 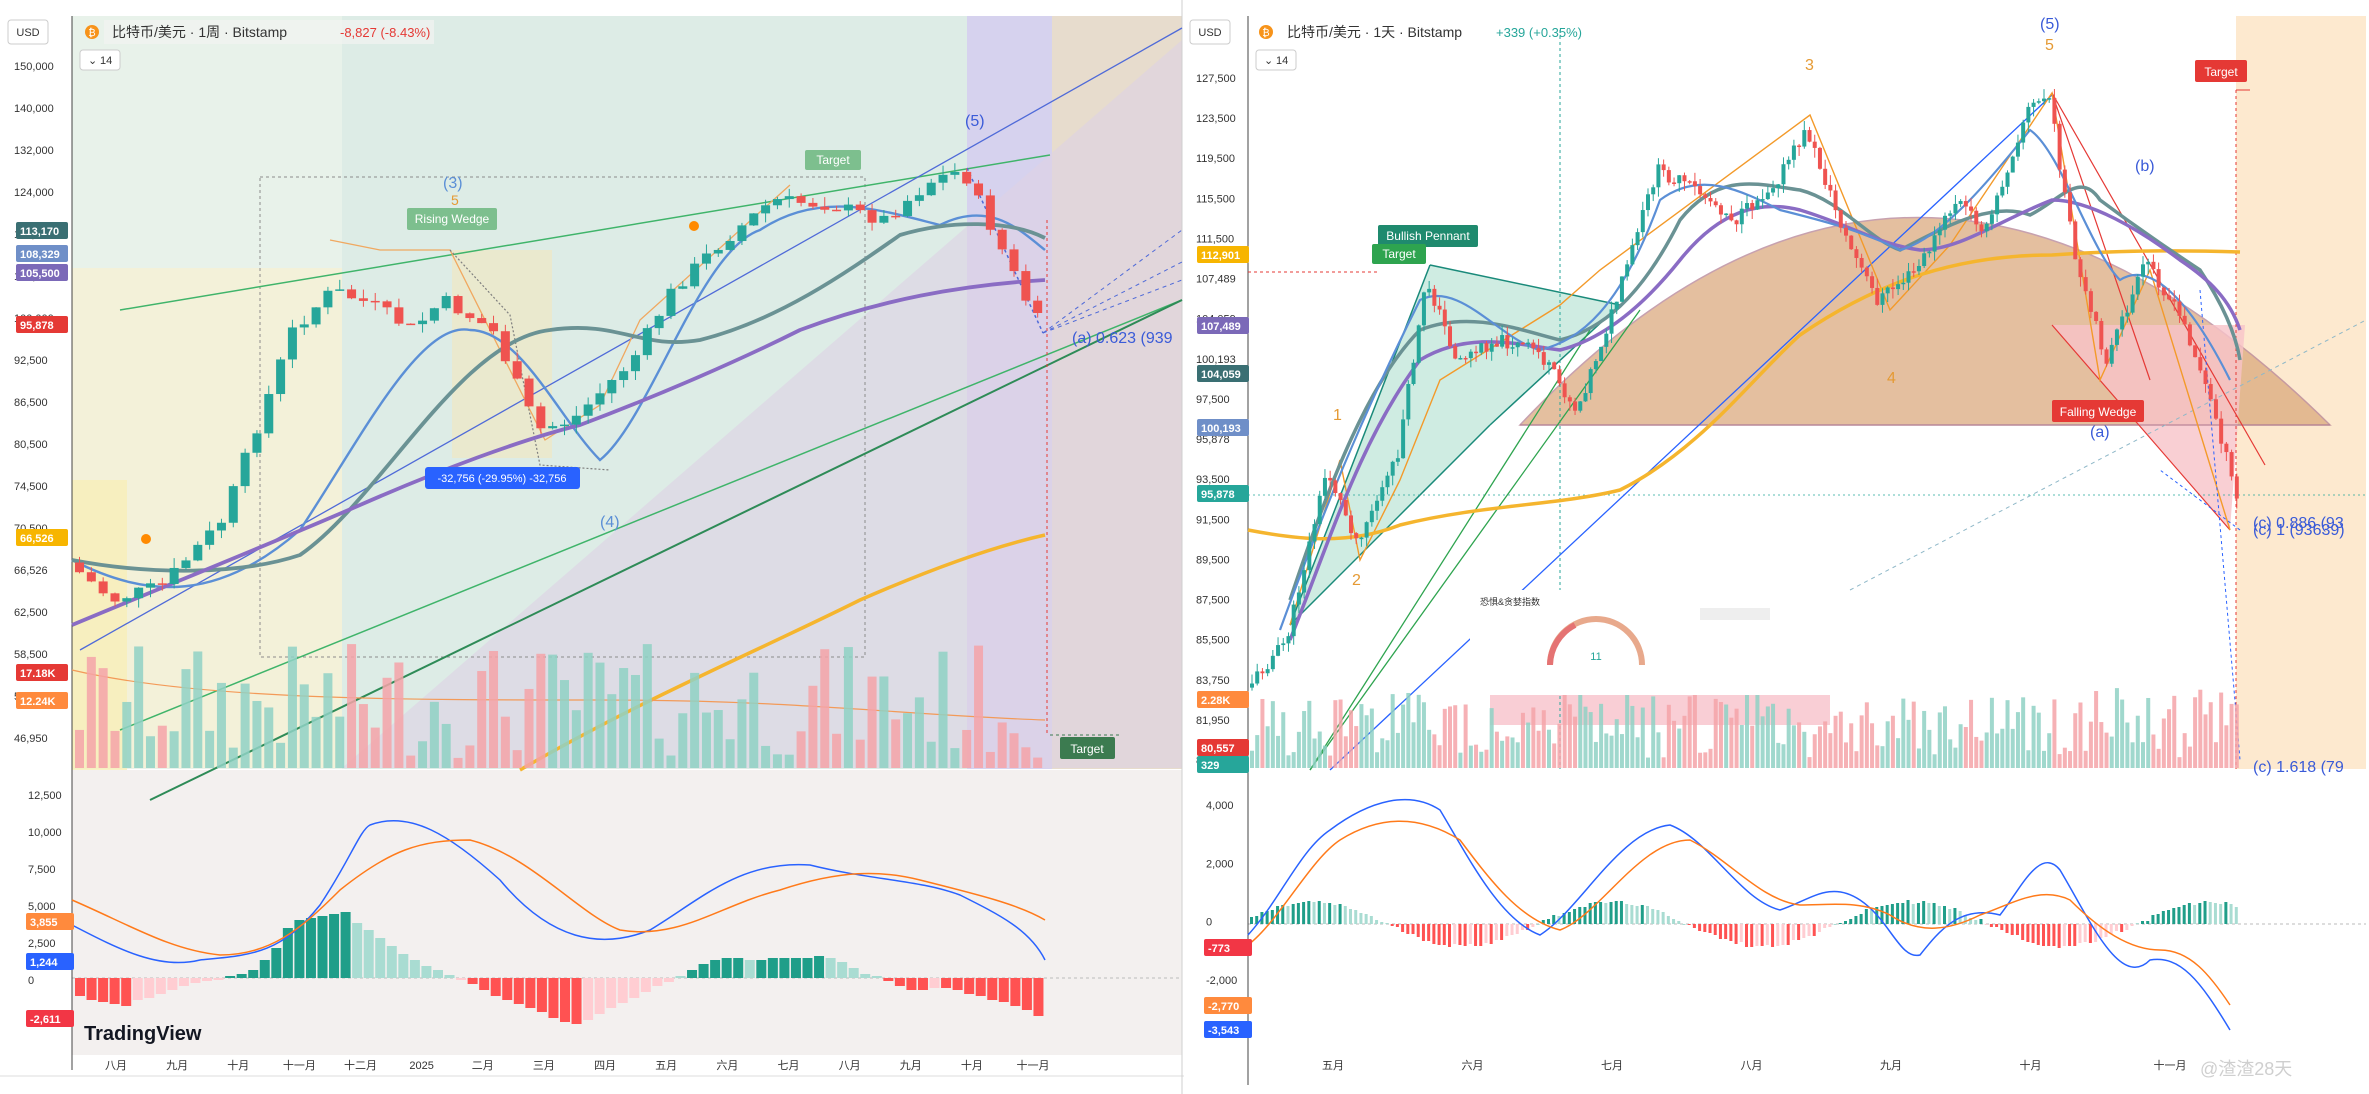 What do you see at coordinates (2246, 1069) in the screenshot?
I see `author-watermark: @渣渣28天` at bounding box center [2246, 1069].